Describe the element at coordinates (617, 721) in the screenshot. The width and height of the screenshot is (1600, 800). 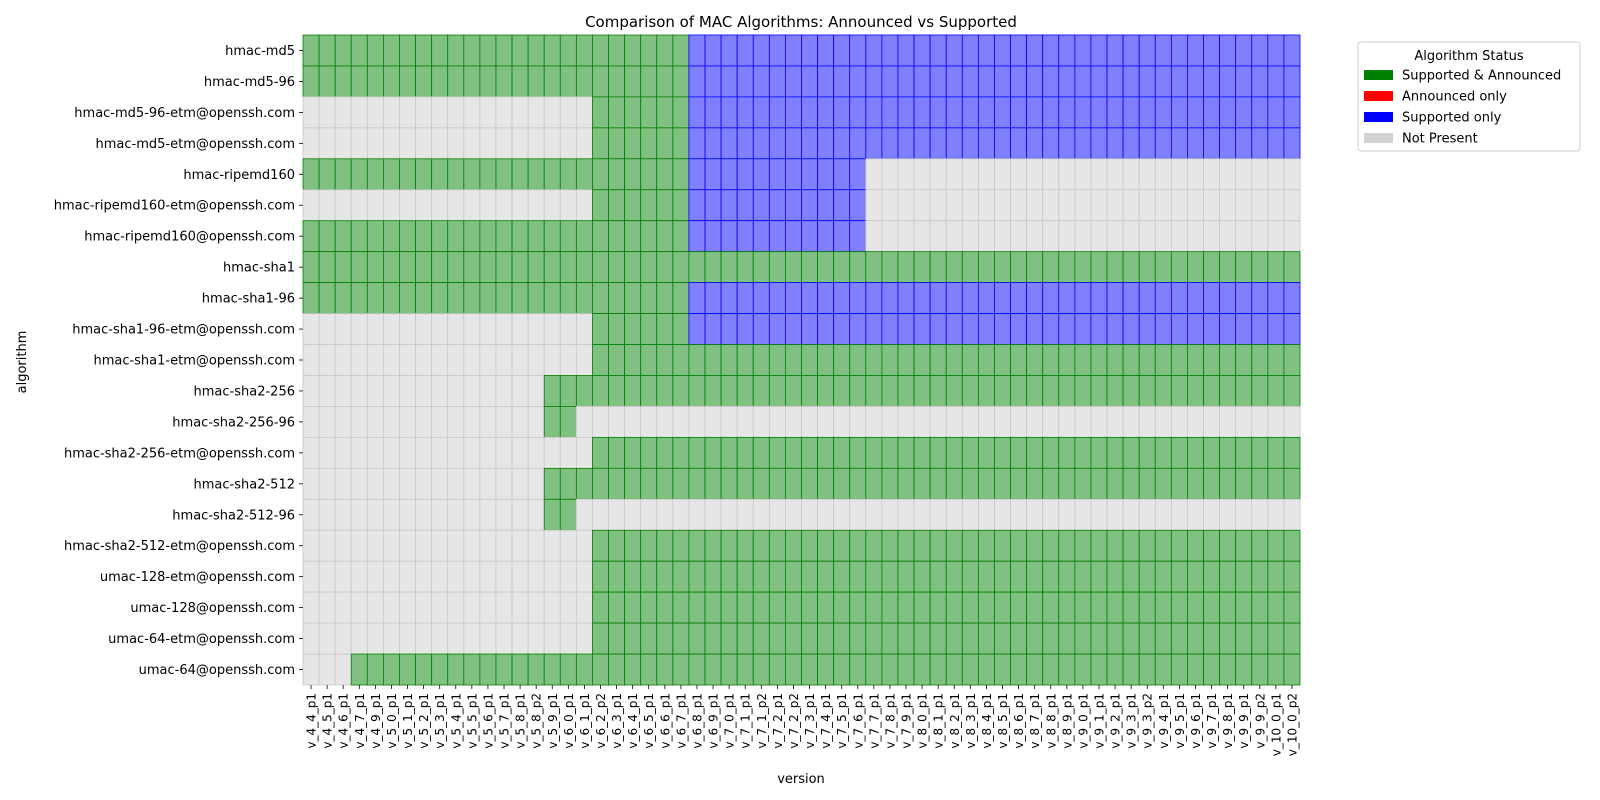
I see `x-tick-label: v_6_3_p1` at that location.